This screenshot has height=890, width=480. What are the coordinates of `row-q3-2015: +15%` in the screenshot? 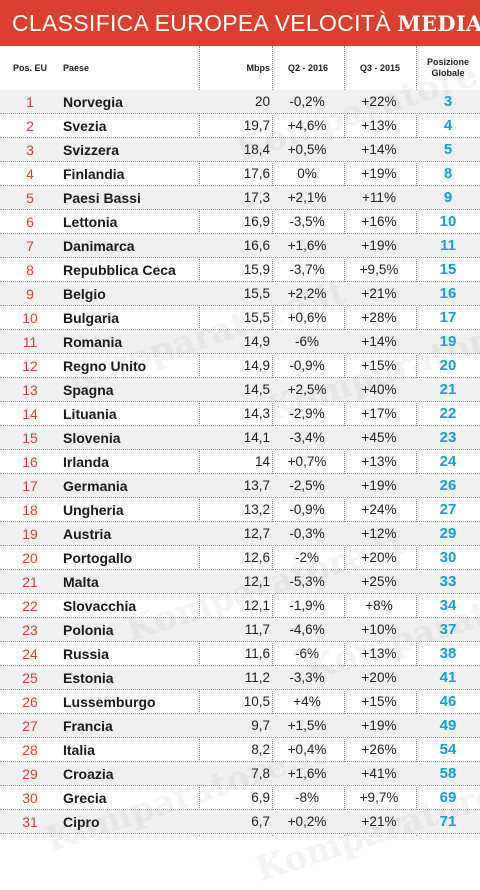 It's located at (379, 365).